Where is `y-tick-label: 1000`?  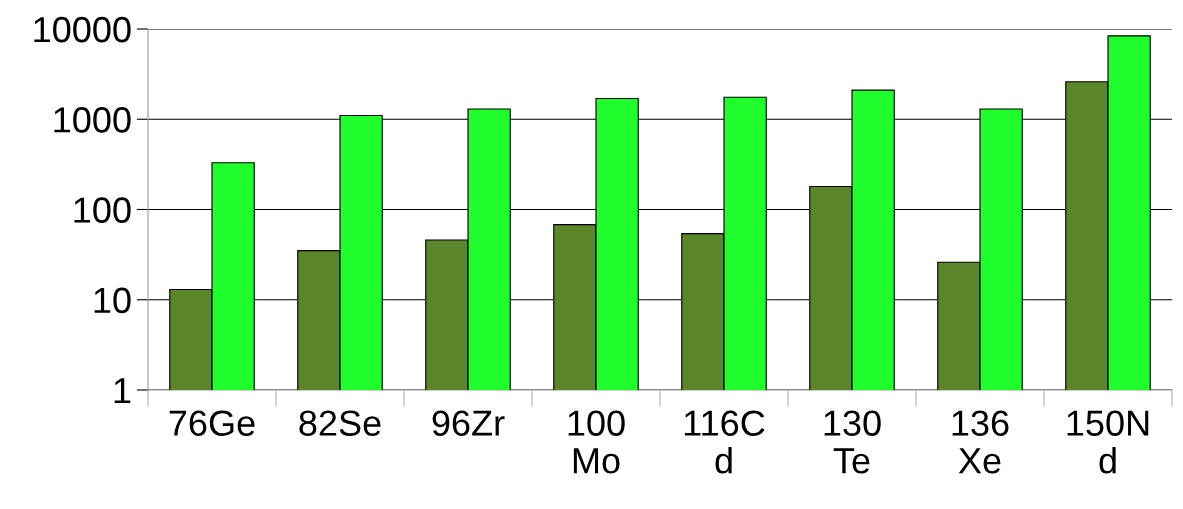
y-tick-label: 1000 is located at coordinates (92, 120).